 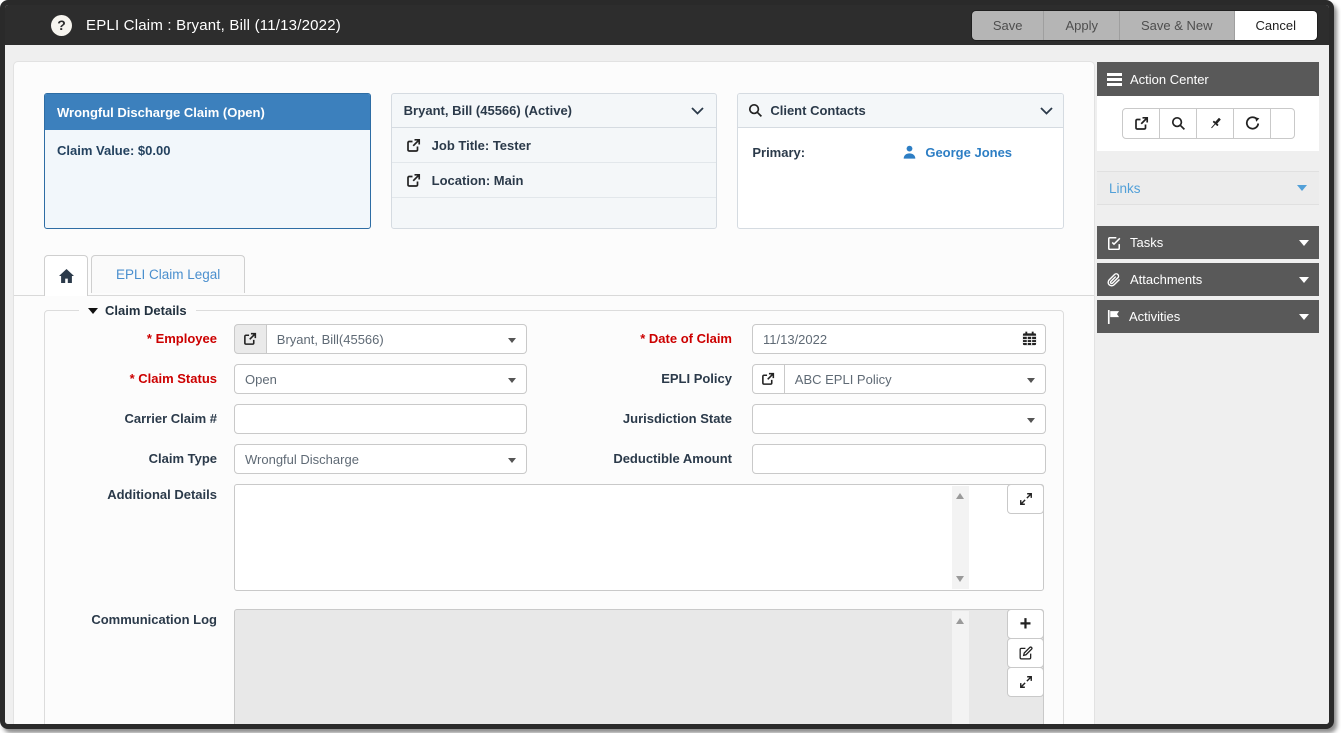 What do you see at coordinates (481, 145) in the screenshot?
I see `job-title-text: Job Title: Tester` at bounding box center [481, 145].